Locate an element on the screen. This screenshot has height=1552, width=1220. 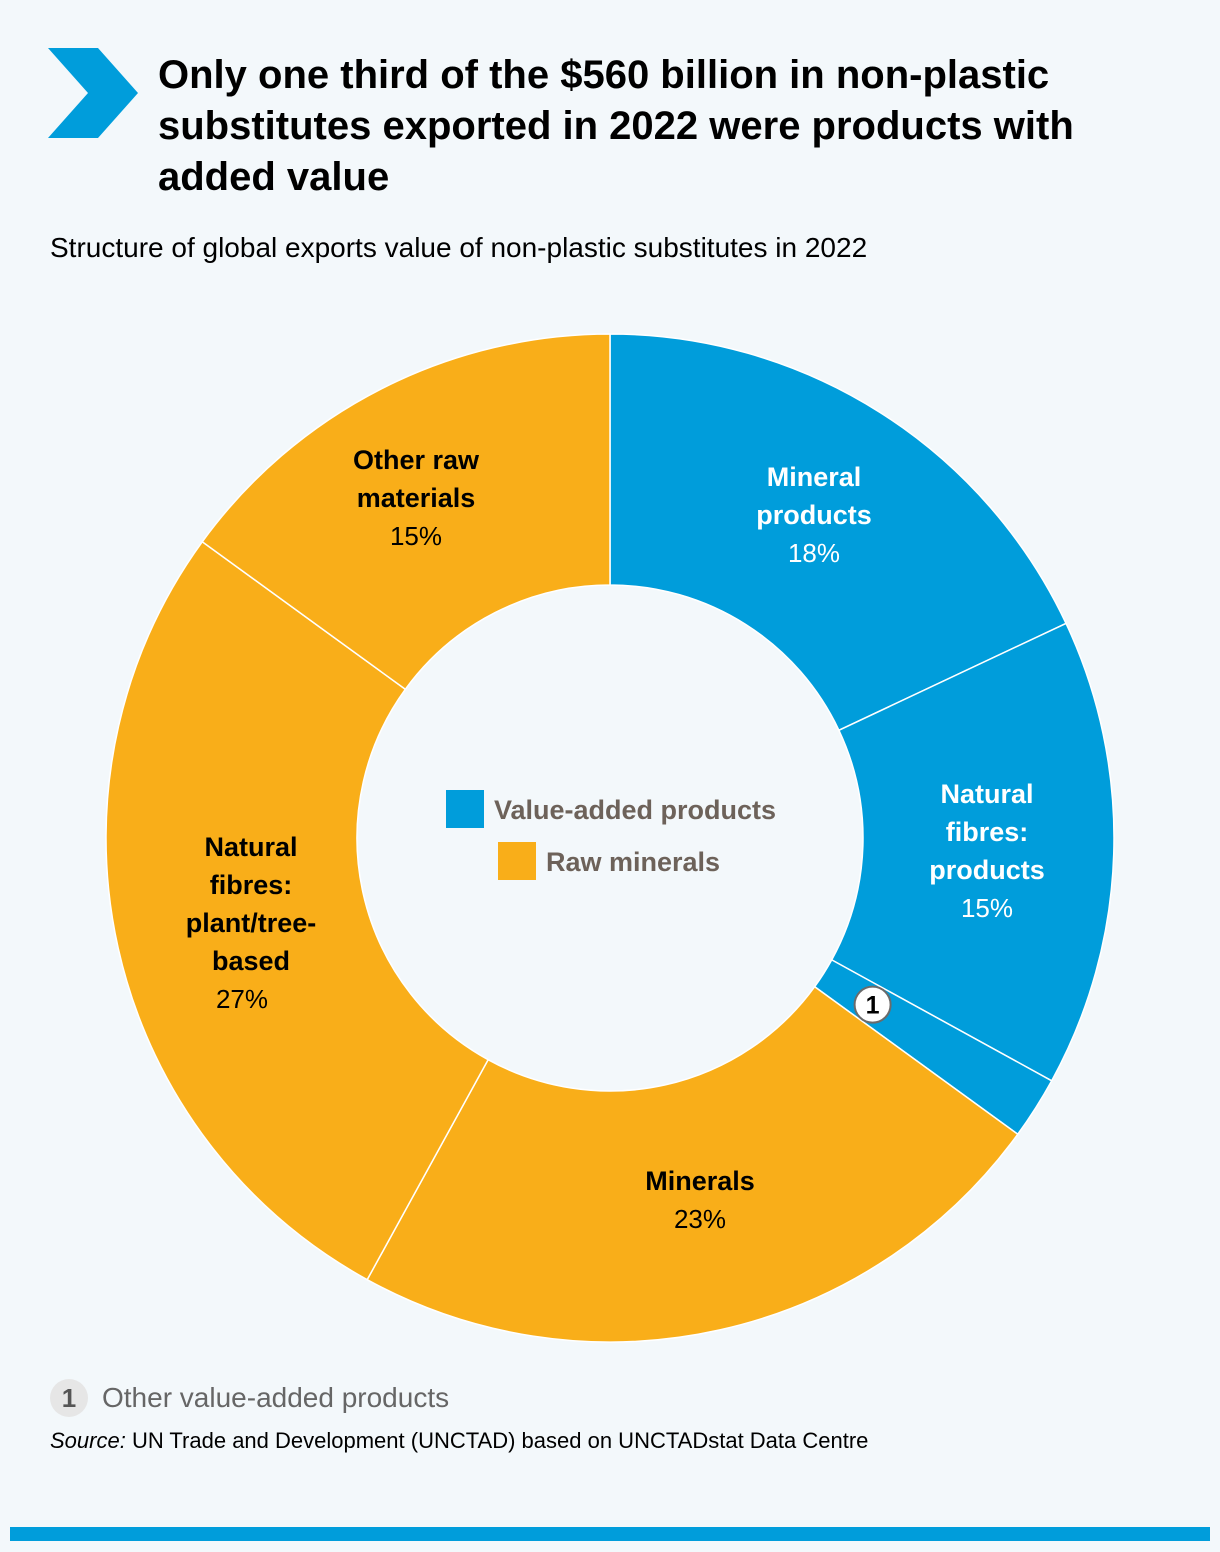
footnote: 1 Other value-added products is located at coordinates (249, 1398).